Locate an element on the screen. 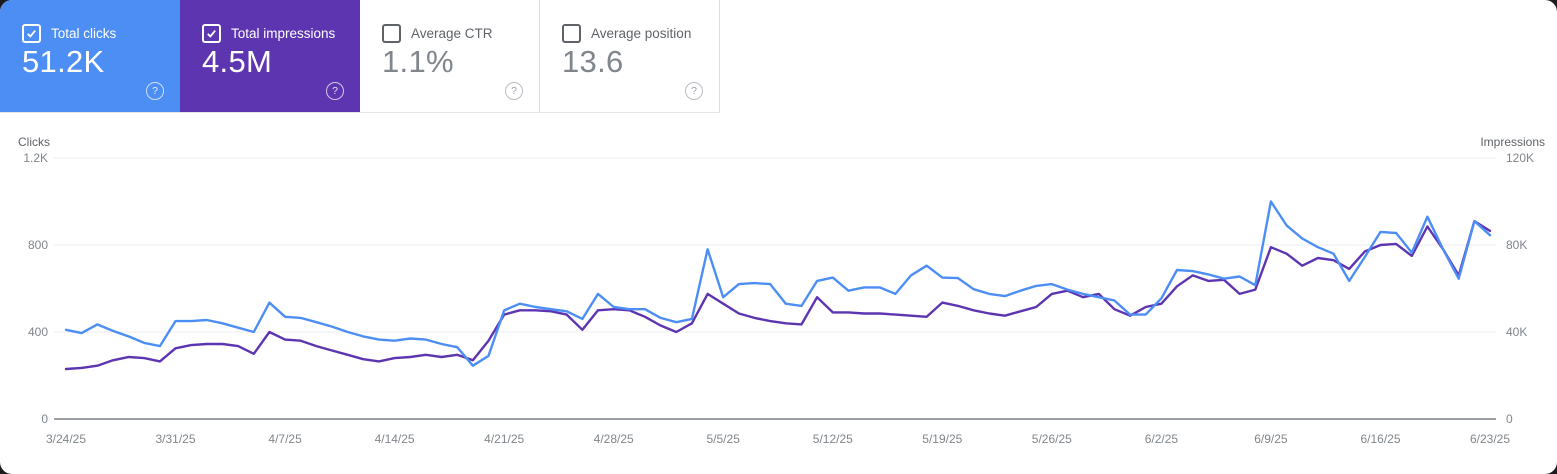 Image resolution: width=1557 pixels, height=474 pixels. x-axis-date-label: 6/23/25 is located at coordinates (1490, 439).